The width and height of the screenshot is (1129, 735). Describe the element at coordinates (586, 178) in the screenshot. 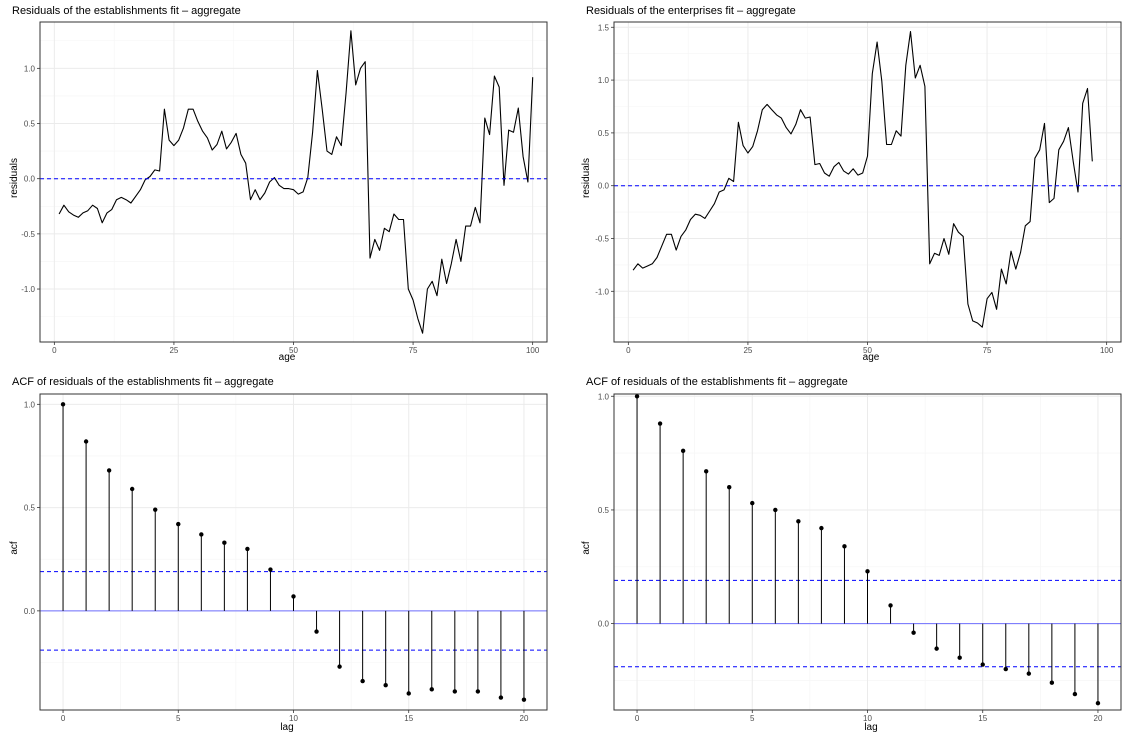

I see `y-axis-label: residuals` at that location.